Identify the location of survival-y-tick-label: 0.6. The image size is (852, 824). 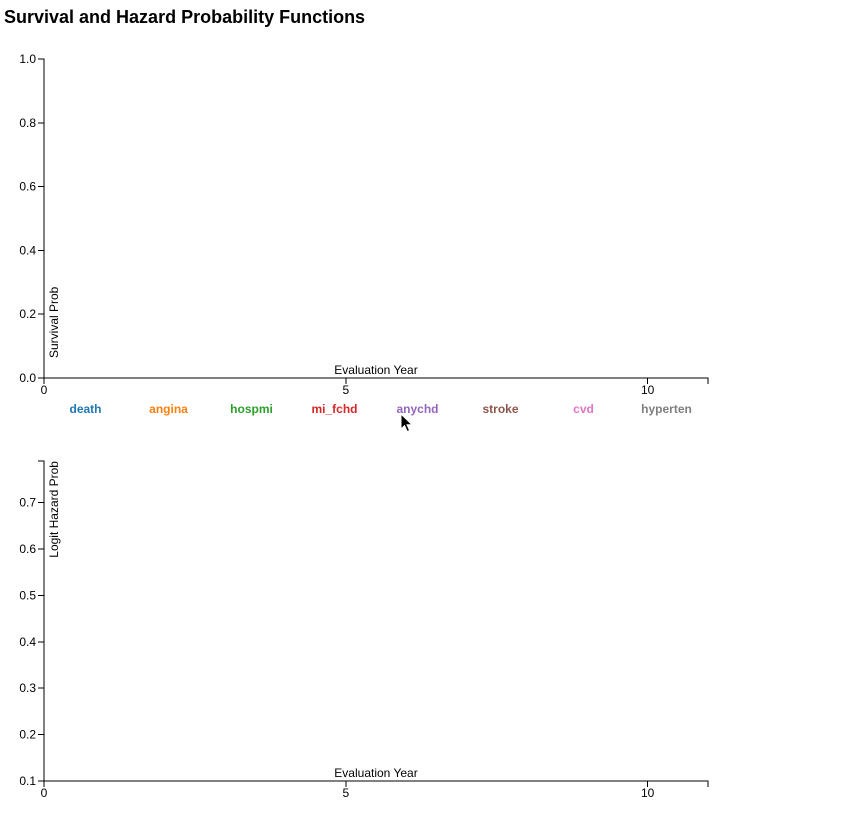
(27, 187).